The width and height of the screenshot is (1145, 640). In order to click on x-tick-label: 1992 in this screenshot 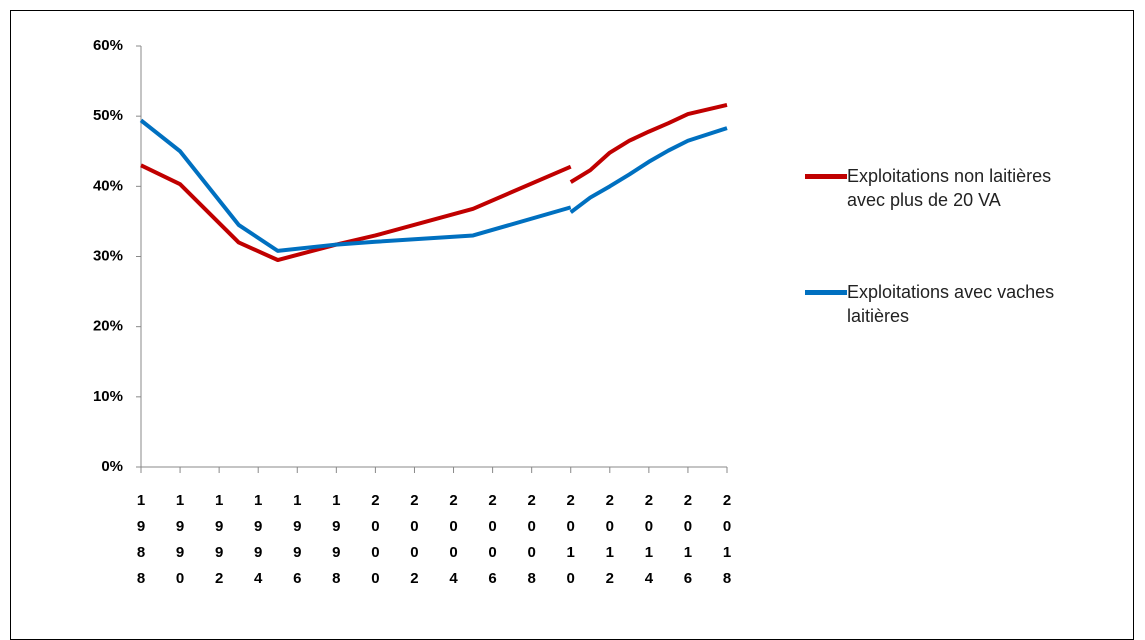, I will do `click(219, 544)`.